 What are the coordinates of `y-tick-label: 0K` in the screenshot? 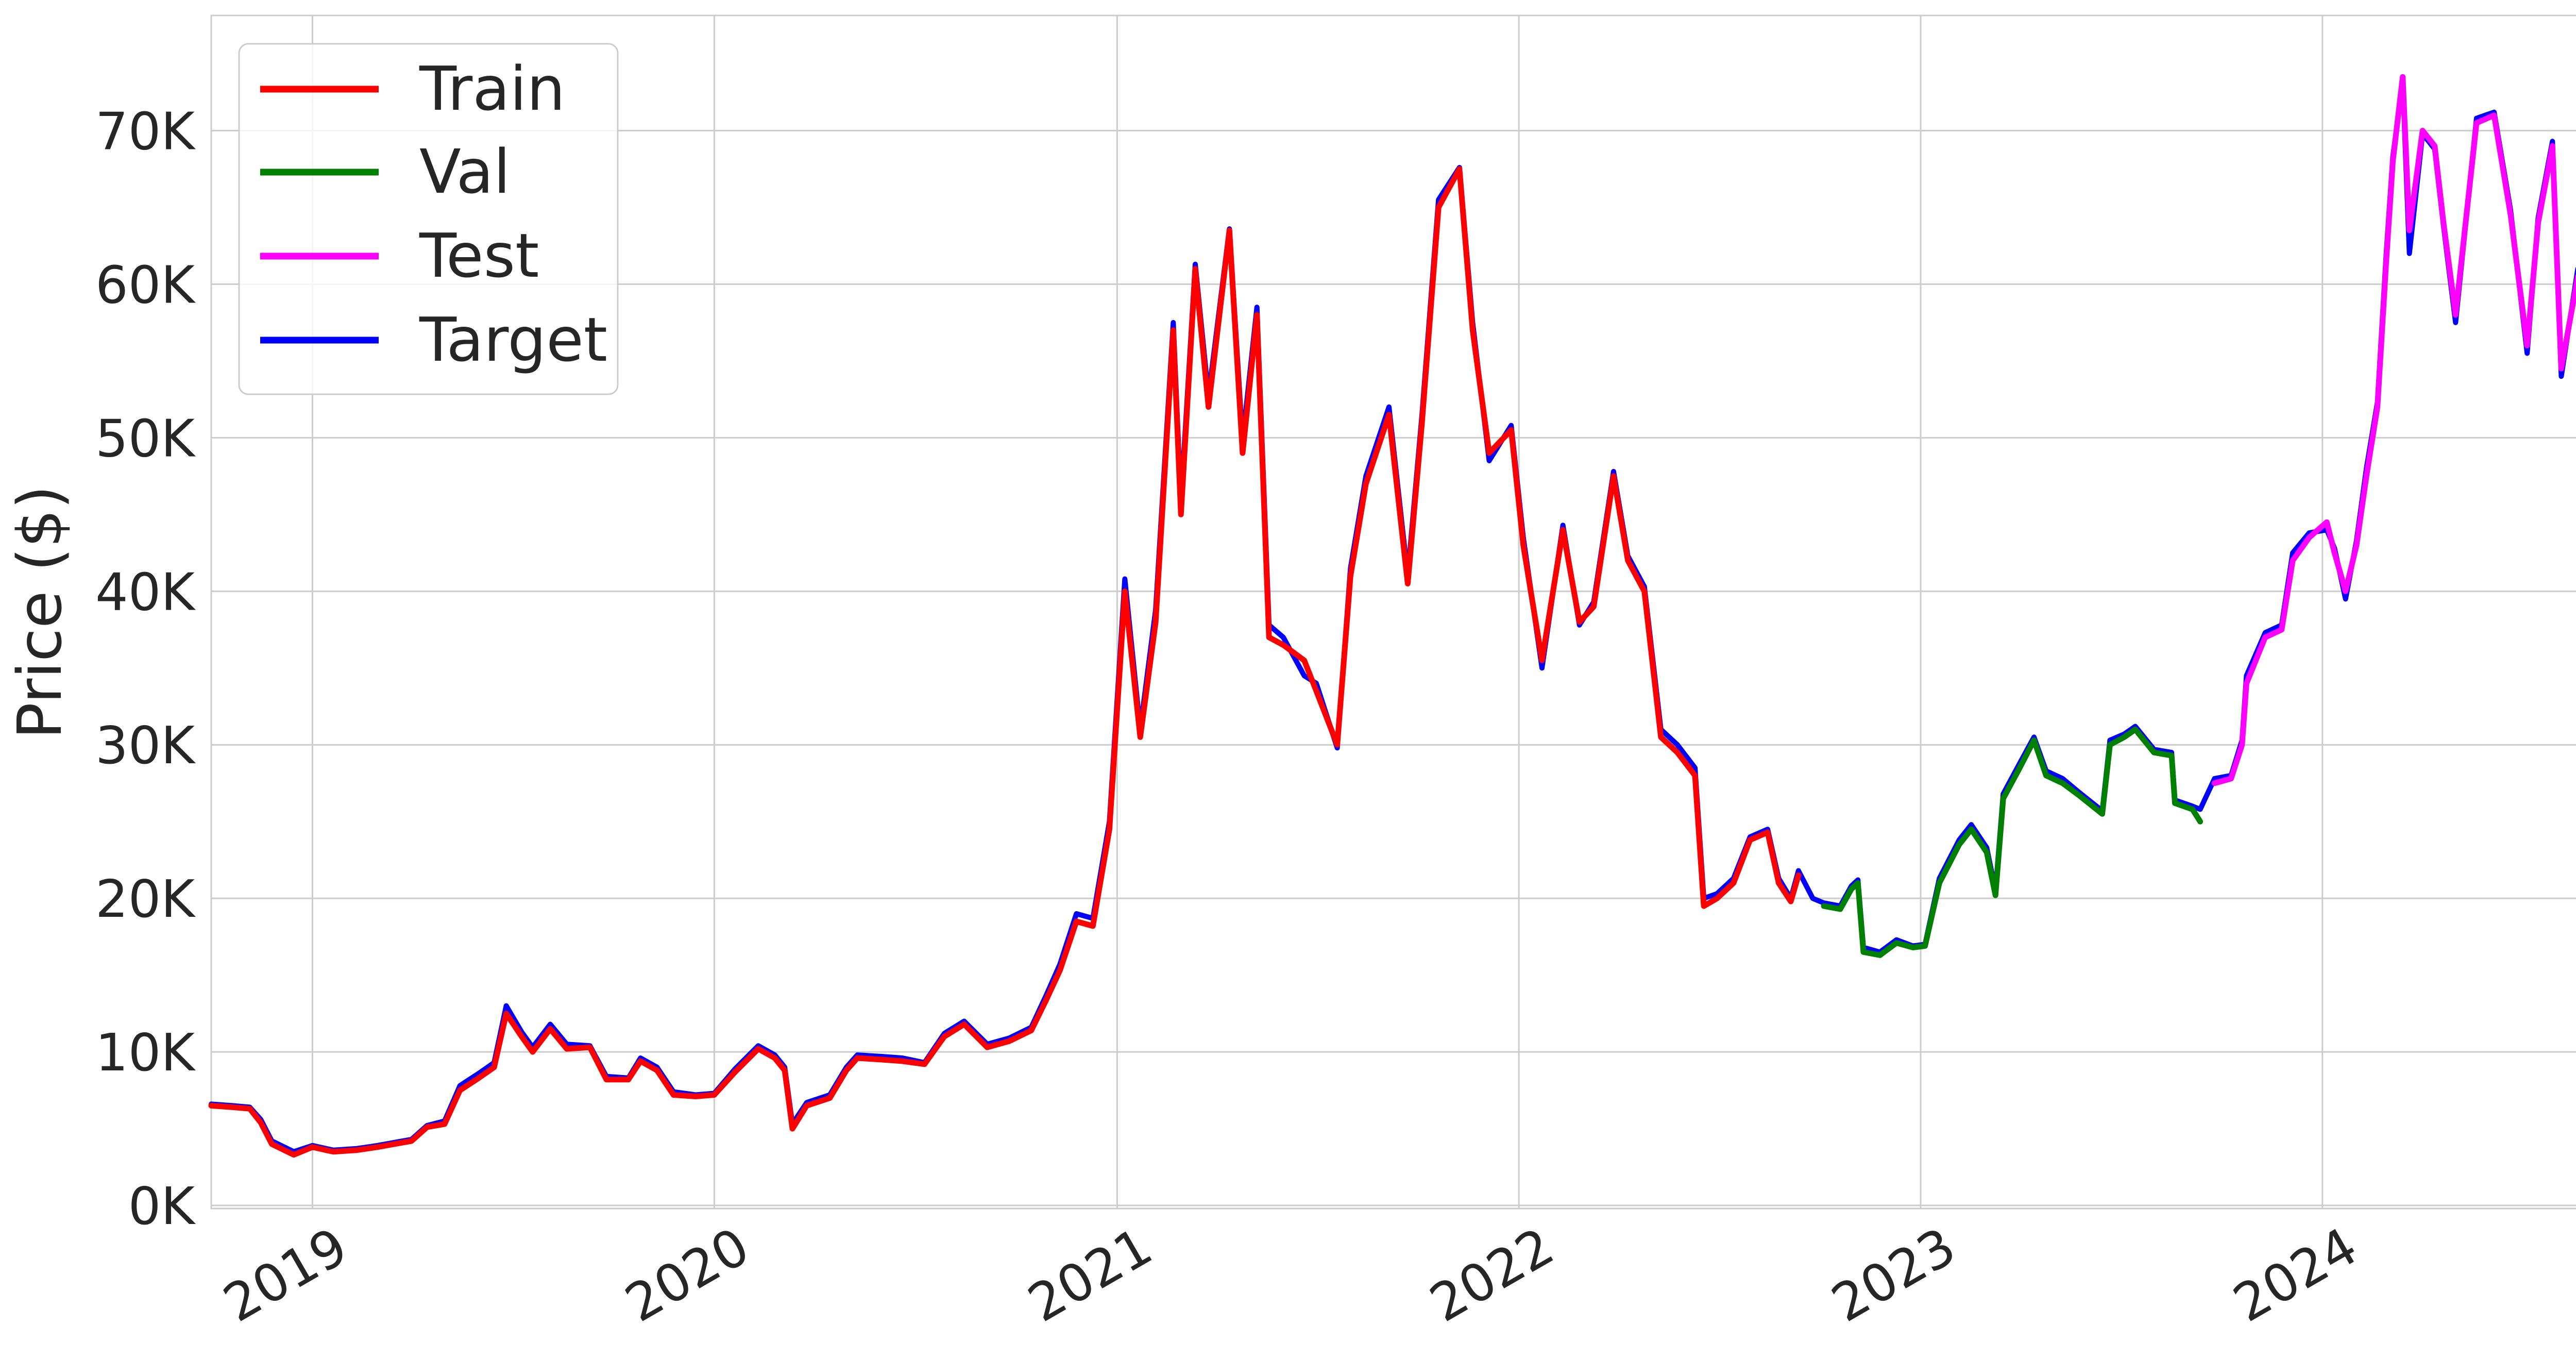 It's located at (162, 1206).